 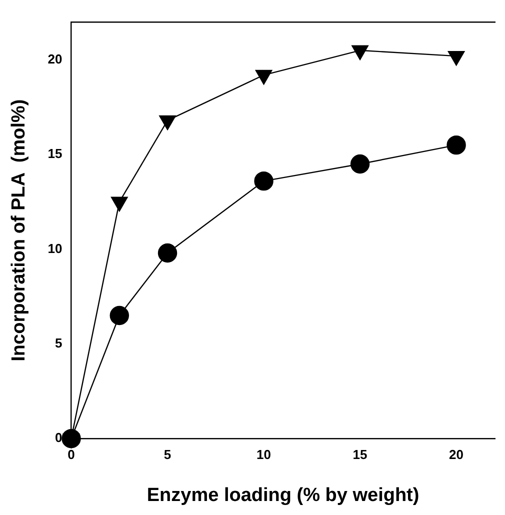 What do you see at coordinates (19, 230) in the screenshot?
I see `y-axis-title: Incorporation of PLA (mol%)` at bounding box center [19, 230].